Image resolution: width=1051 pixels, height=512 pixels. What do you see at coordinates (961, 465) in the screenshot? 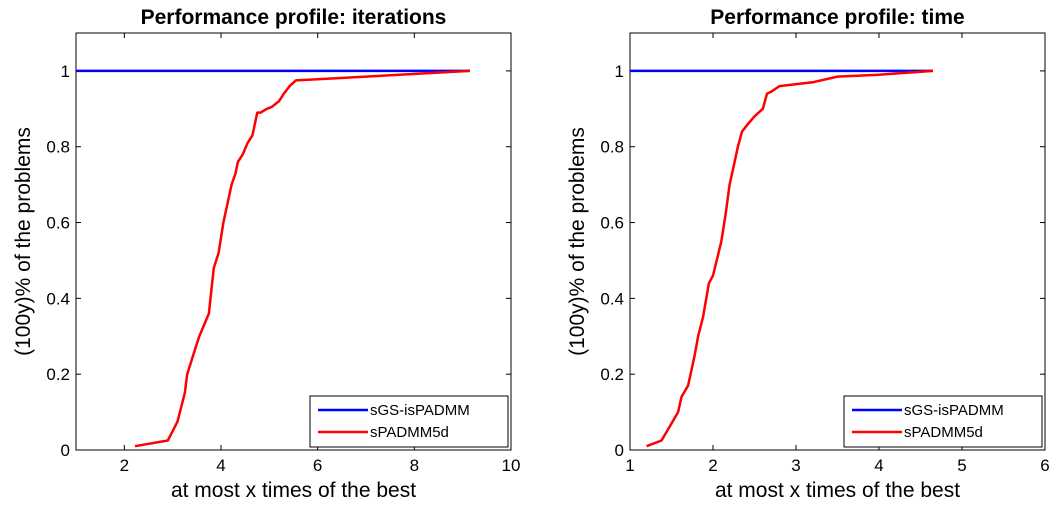
I see `x-tick-label: 5` at bounding box center [961, 465].